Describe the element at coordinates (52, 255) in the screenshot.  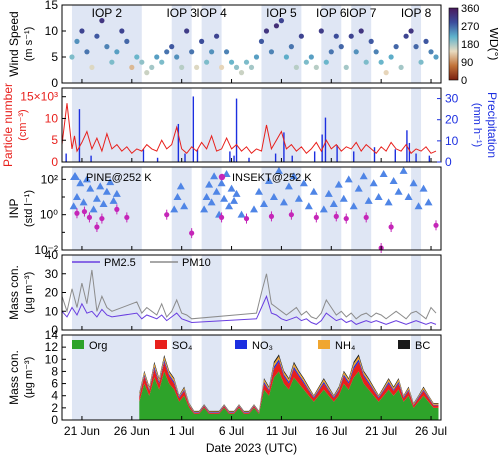
I see `y-tick-label: 40` at that location.